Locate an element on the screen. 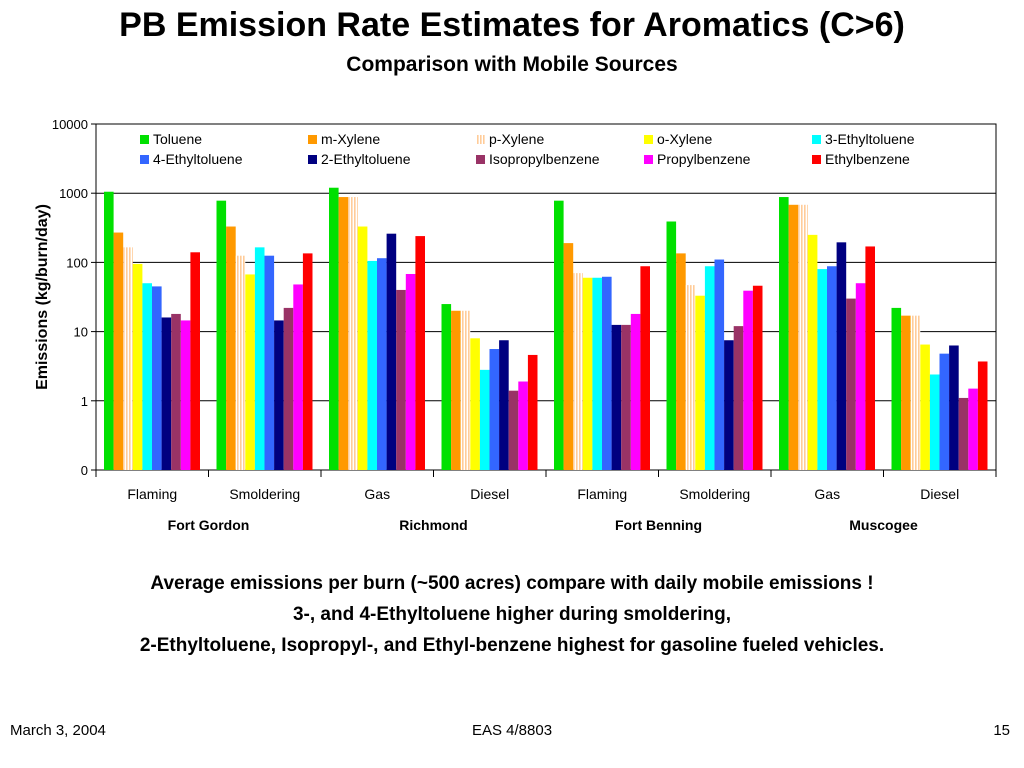 The width and height of the screenshot is (1024, 768). legend-label: Isopropylbenzene is located at coordinates (544, 159).